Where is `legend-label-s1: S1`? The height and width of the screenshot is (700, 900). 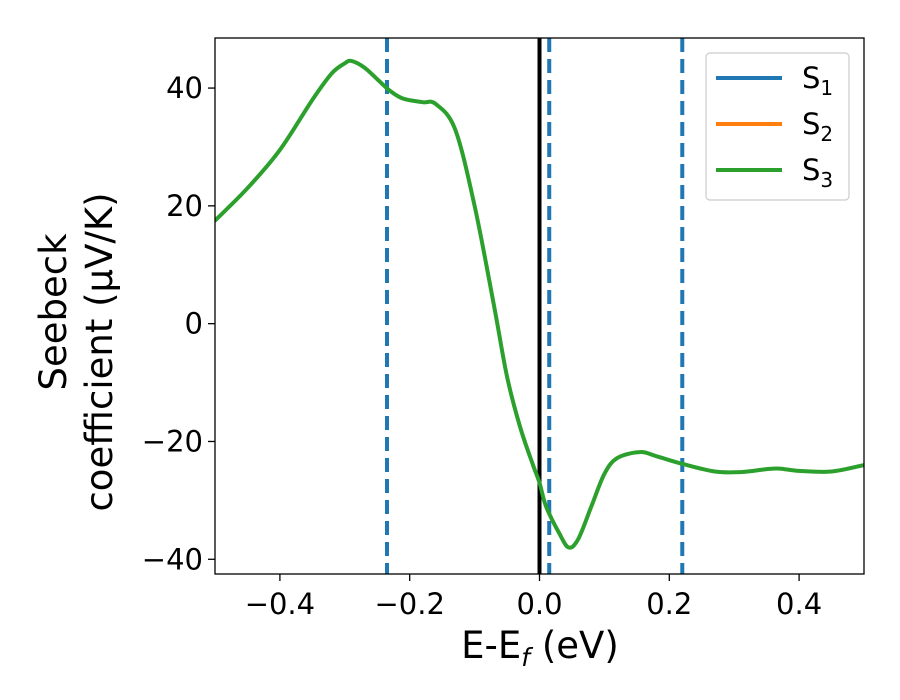
legend-label-s1: S1 is located at coordinates (817, 80).